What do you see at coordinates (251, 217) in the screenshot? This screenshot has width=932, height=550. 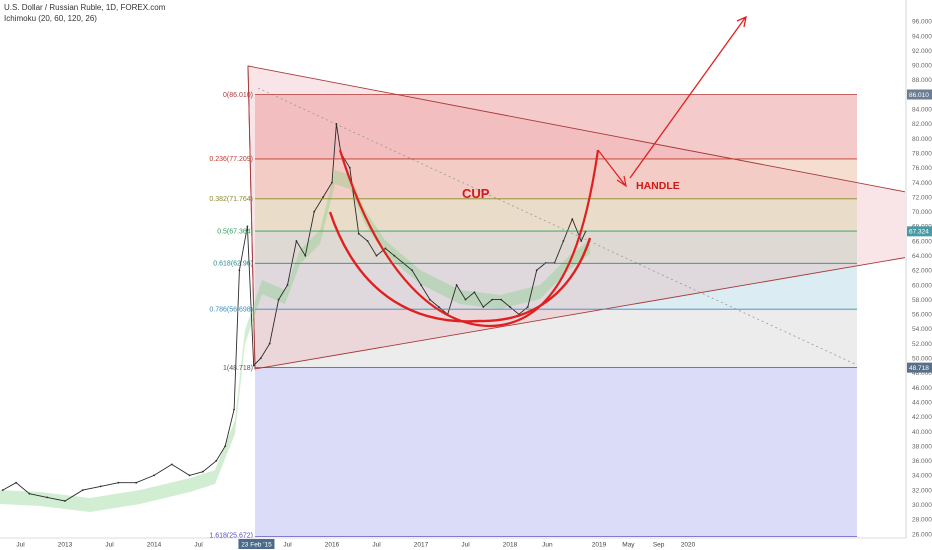 I see `triangle-left-edge` at bounding box center [251, 217].